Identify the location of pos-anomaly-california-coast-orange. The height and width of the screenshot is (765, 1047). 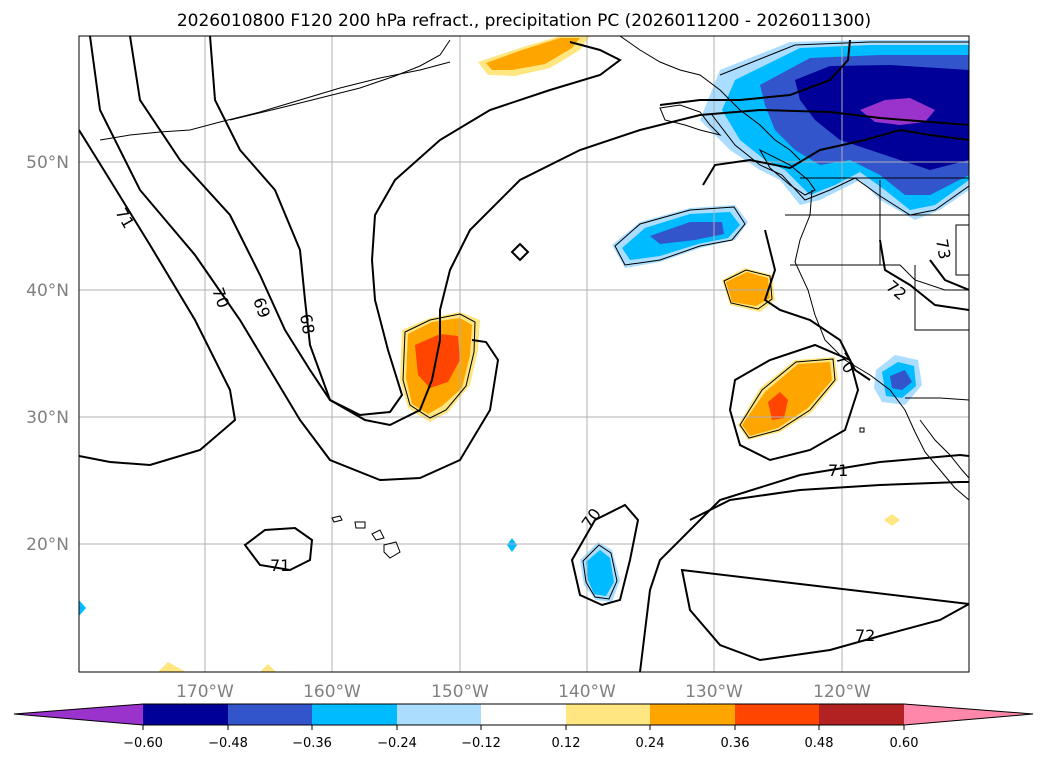
(748, 289).